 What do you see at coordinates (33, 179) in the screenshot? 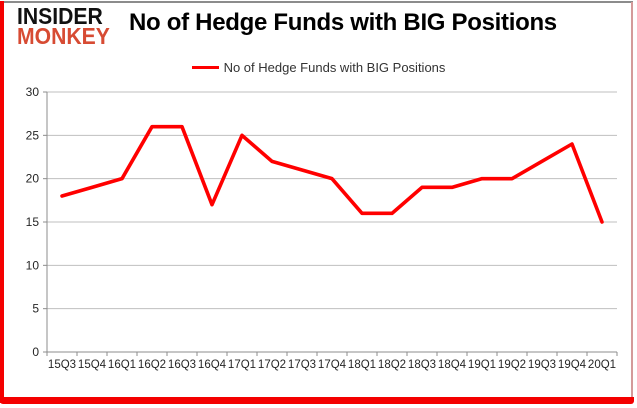
I see `y-tick-label: 20` at bounding box center [33, 179].